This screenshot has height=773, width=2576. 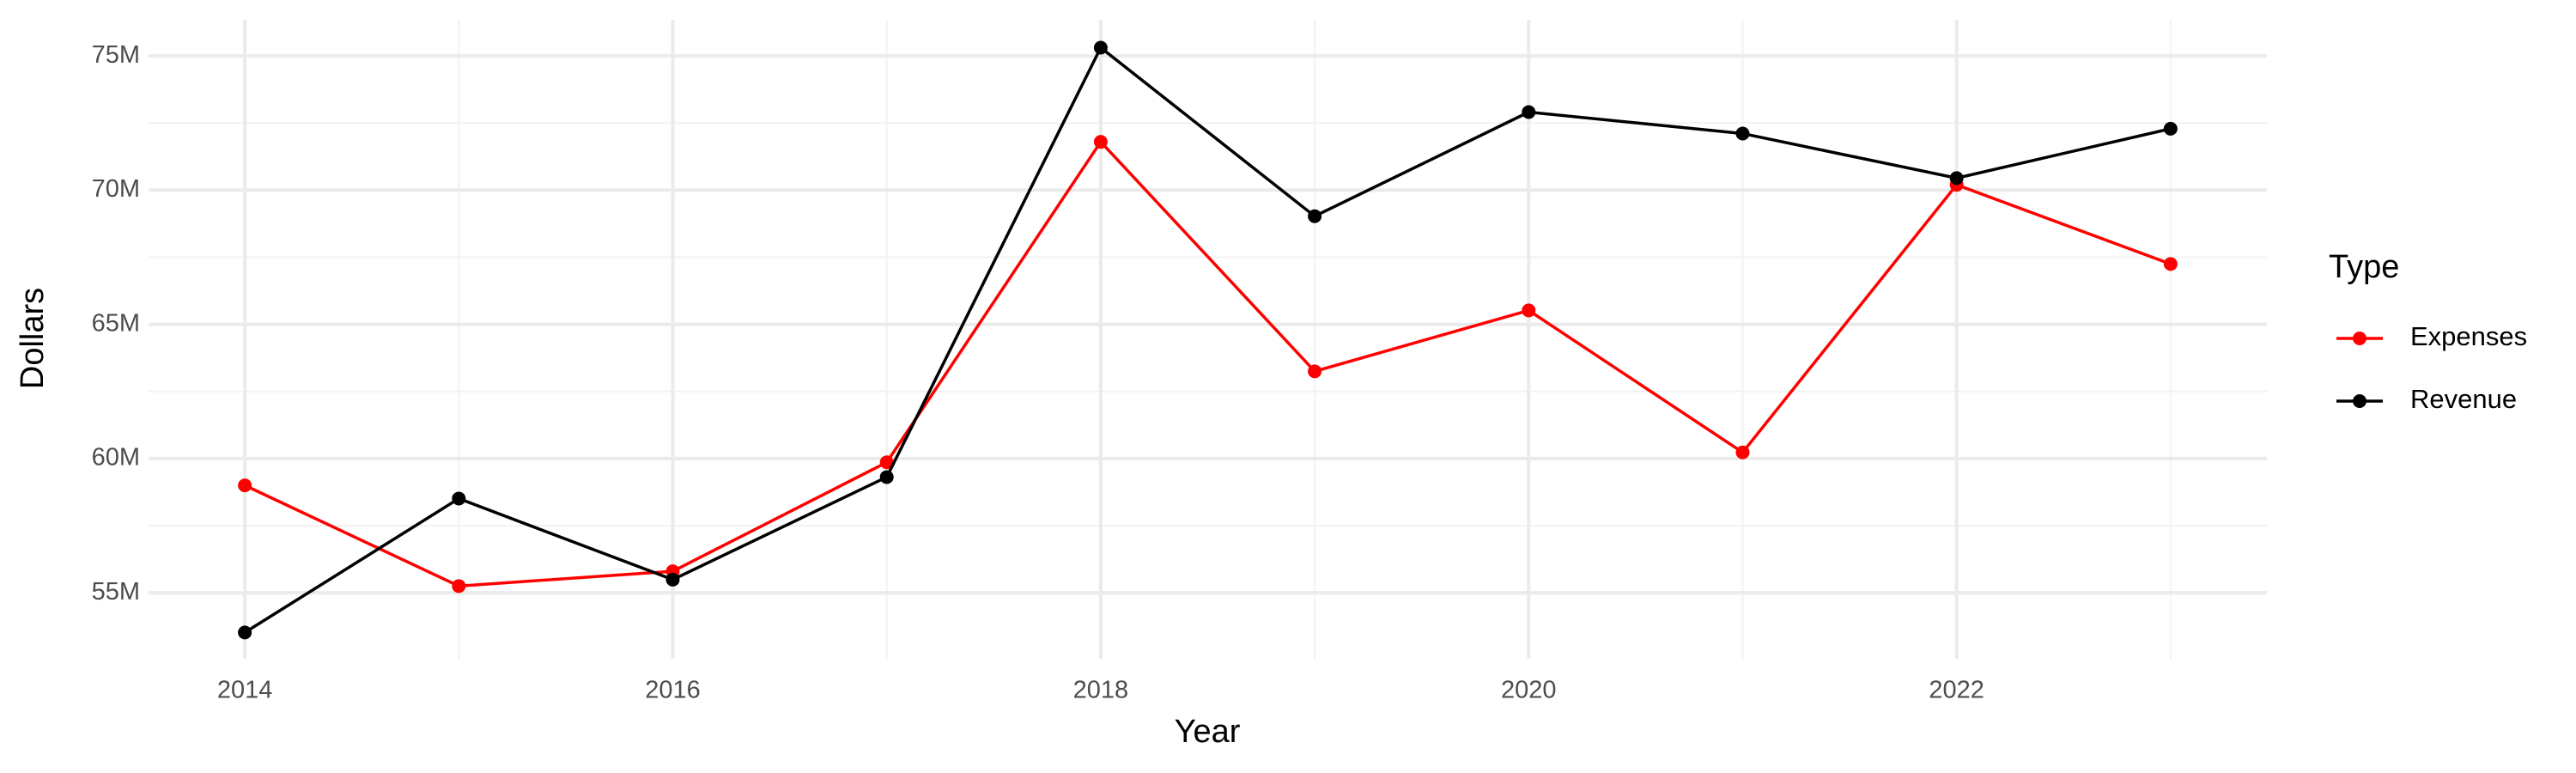 I want to click on x-tick-label: 2014, so click(x=245, y=690).